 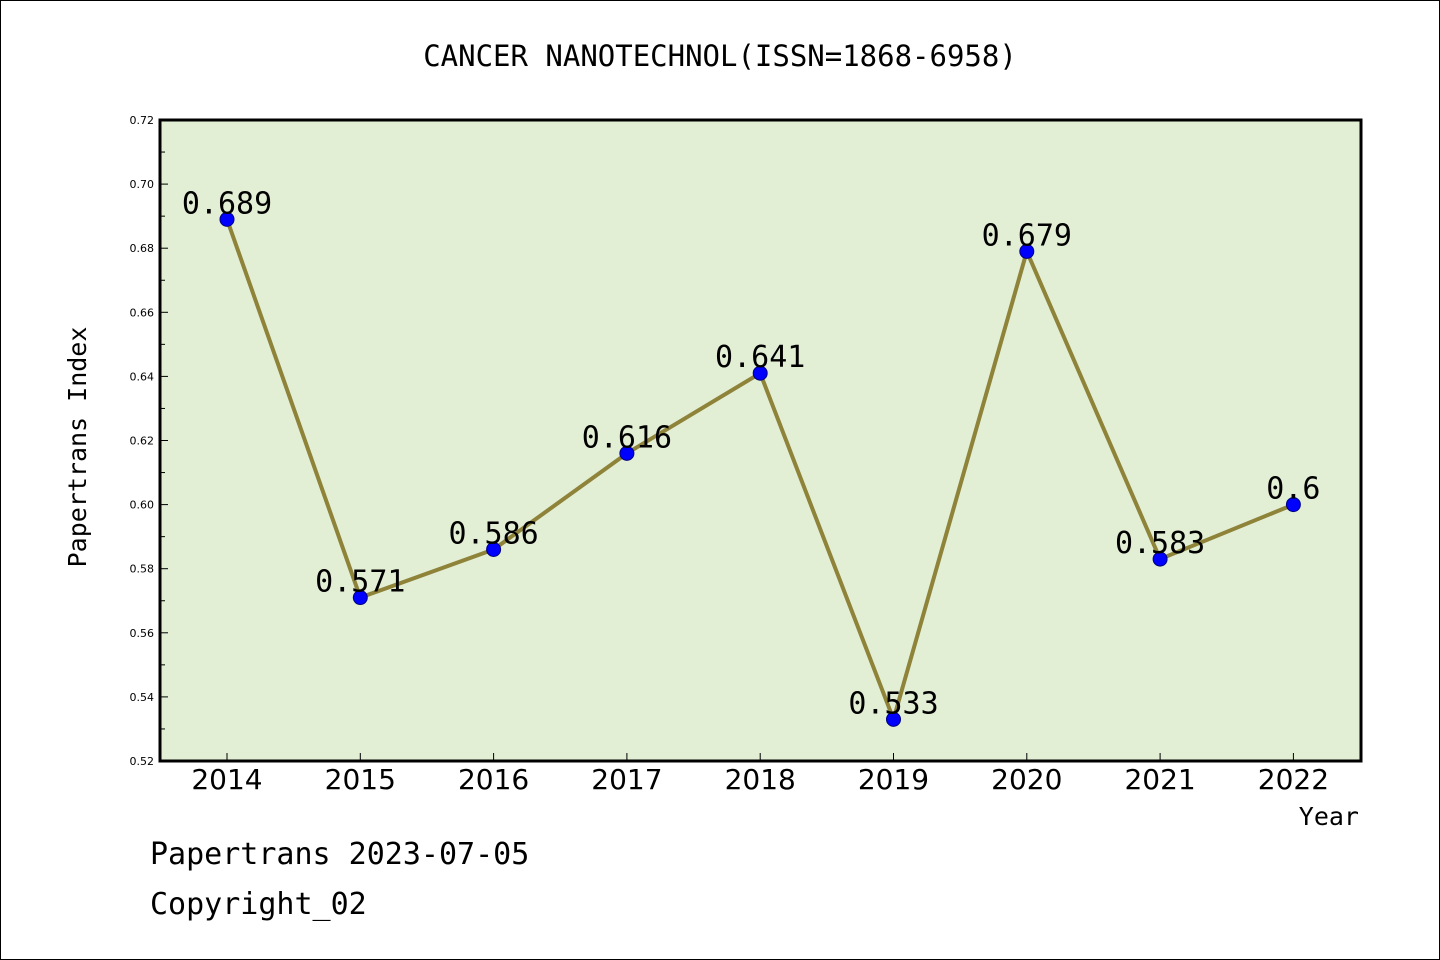 What do you see at coordinates (142, 569) in the screenshot?
I see `y-tick-label: 0.58` at bounding box center [142, 569].